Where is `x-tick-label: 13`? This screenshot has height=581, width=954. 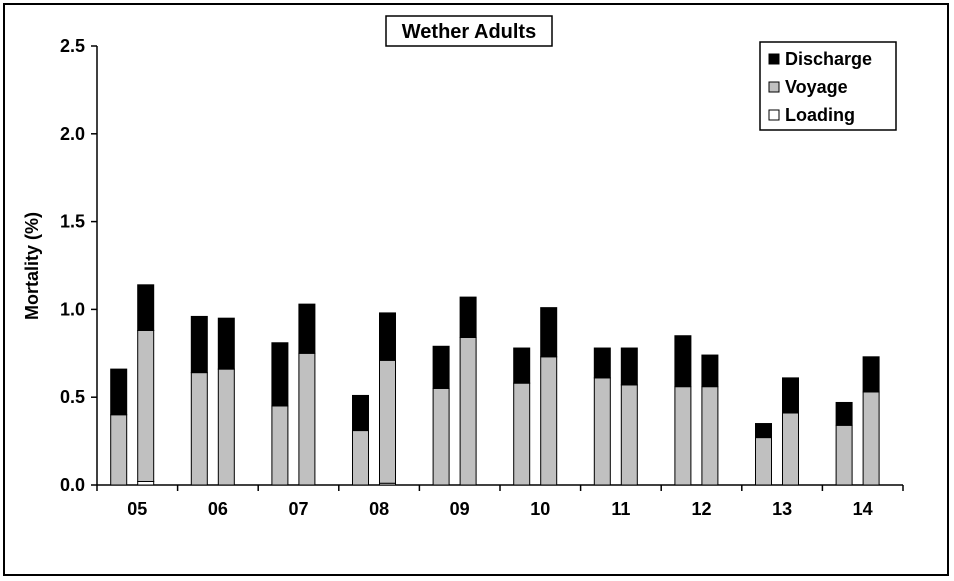 x-tick-label: 13 is located at coordinates (782, 509).